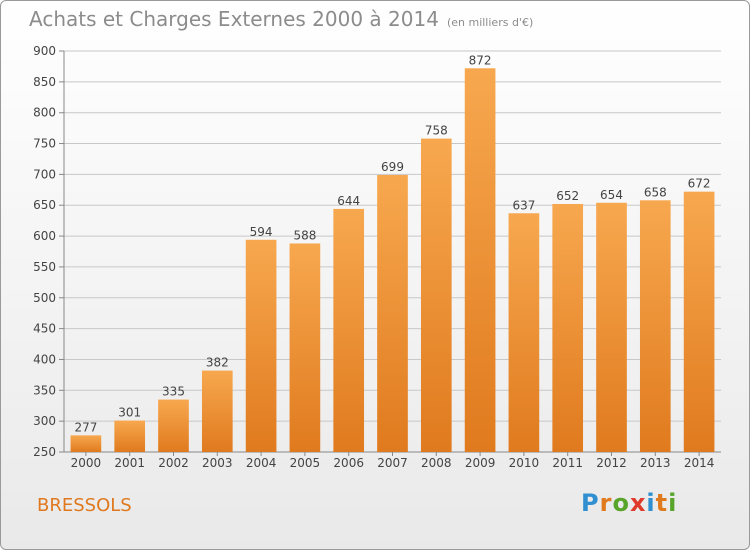 The image size is (750, 550). What do you see at coordinates (480, 463) in the screenshot?
I see `x-tick-label: 2009` at bounding box center [480, 463].